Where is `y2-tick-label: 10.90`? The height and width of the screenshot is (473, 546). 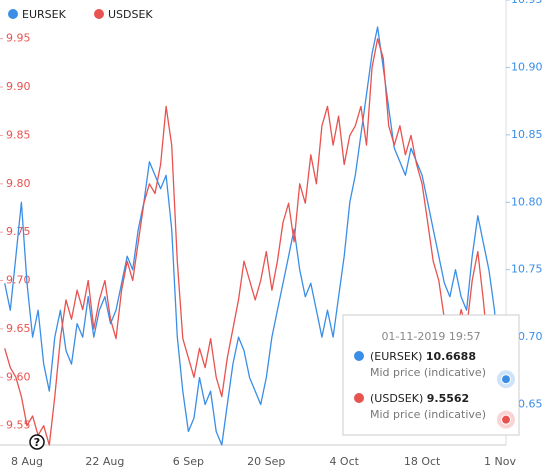 y2-tick-label: 10.90 is located at coordinates (527, 66).